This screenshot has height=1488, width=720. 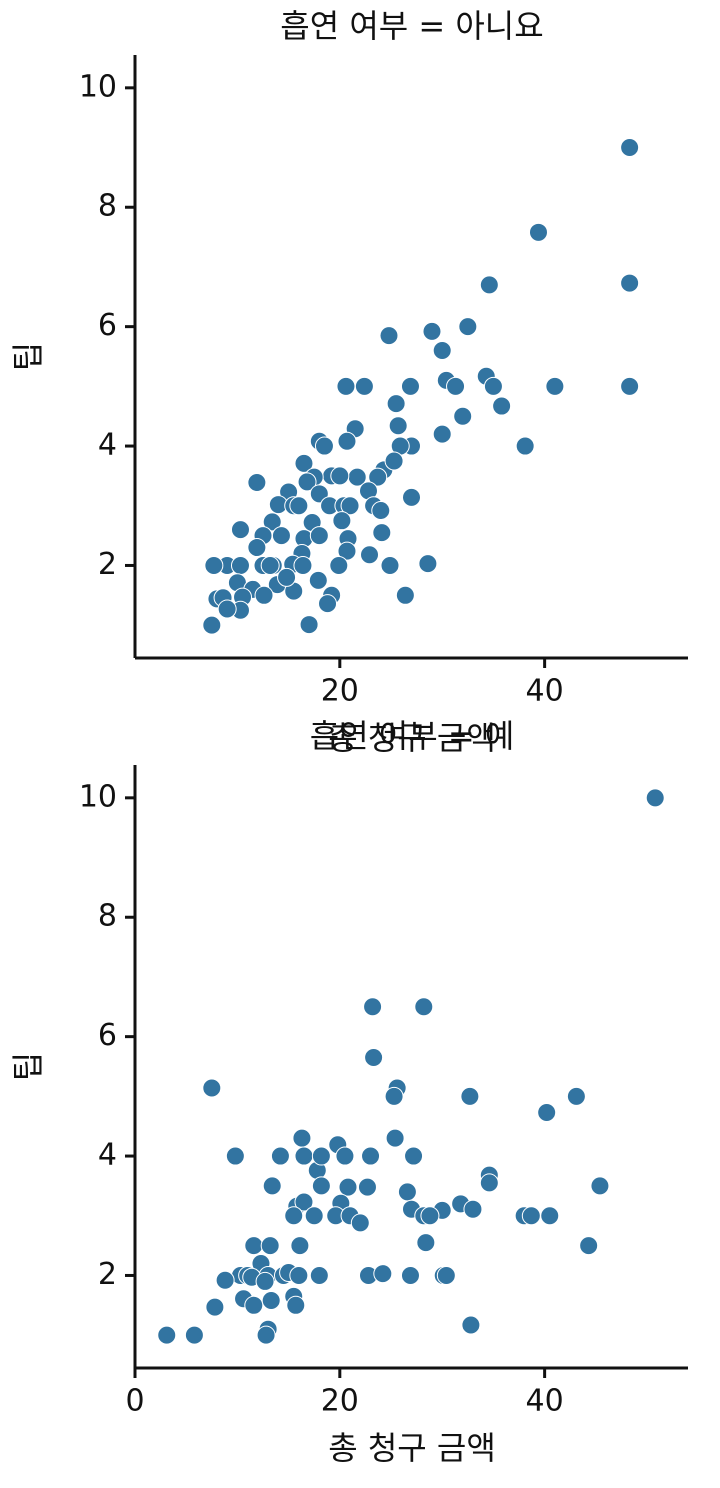 I want to click on y-tick-label: 6, so click(x=107, y=325).